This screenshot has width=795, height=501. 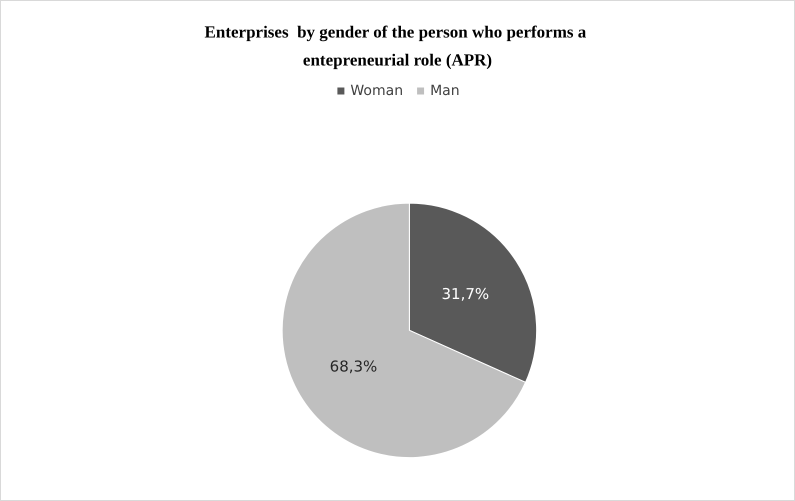 What do you see at coordinates (397, 46) in the screenshot?
I see `chart-title: Enterprises by gender of the person who performs a entepreneurial role (APR)` at bounding box center [397, 46].